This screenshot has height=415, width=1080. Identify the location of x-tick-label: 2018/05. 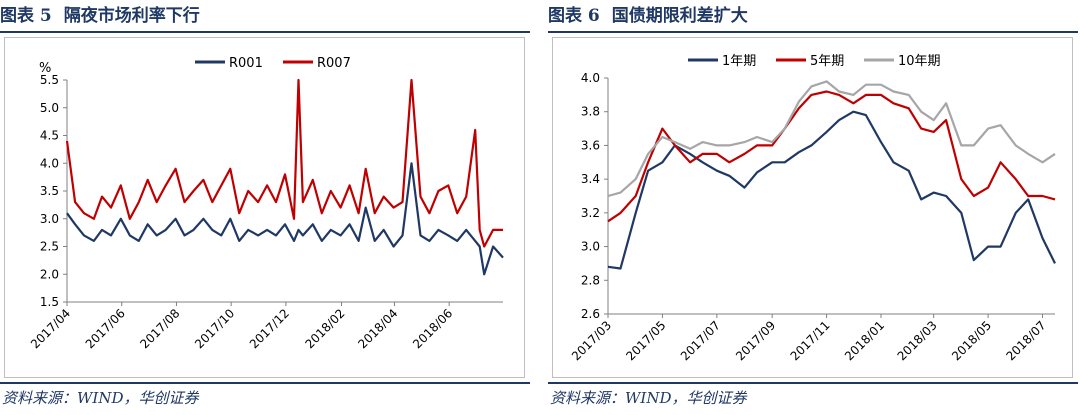
(971, 340).